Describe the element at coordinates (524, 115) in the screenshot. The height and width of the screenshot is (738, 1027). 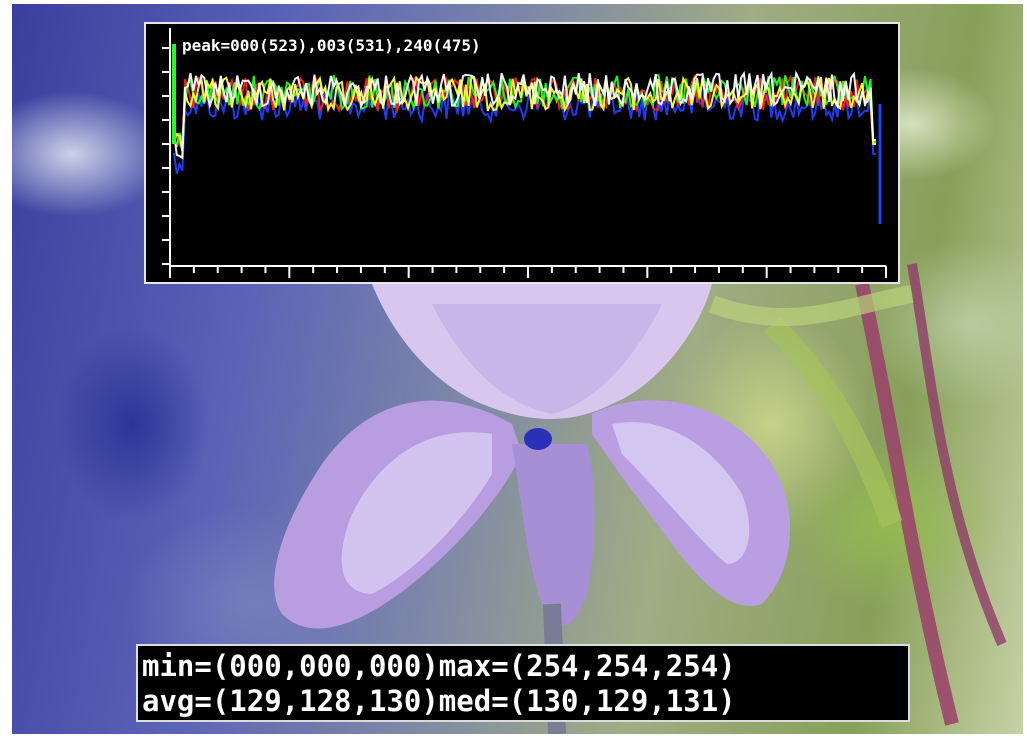
I see `white-channel-line` at that location.